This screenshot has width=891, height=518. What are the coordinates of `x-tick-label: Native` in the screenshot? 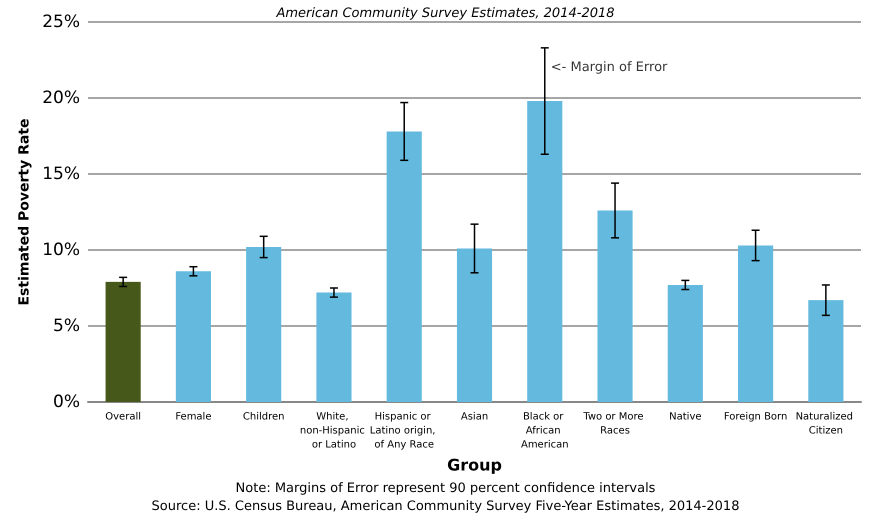 It's located at (685, 417).